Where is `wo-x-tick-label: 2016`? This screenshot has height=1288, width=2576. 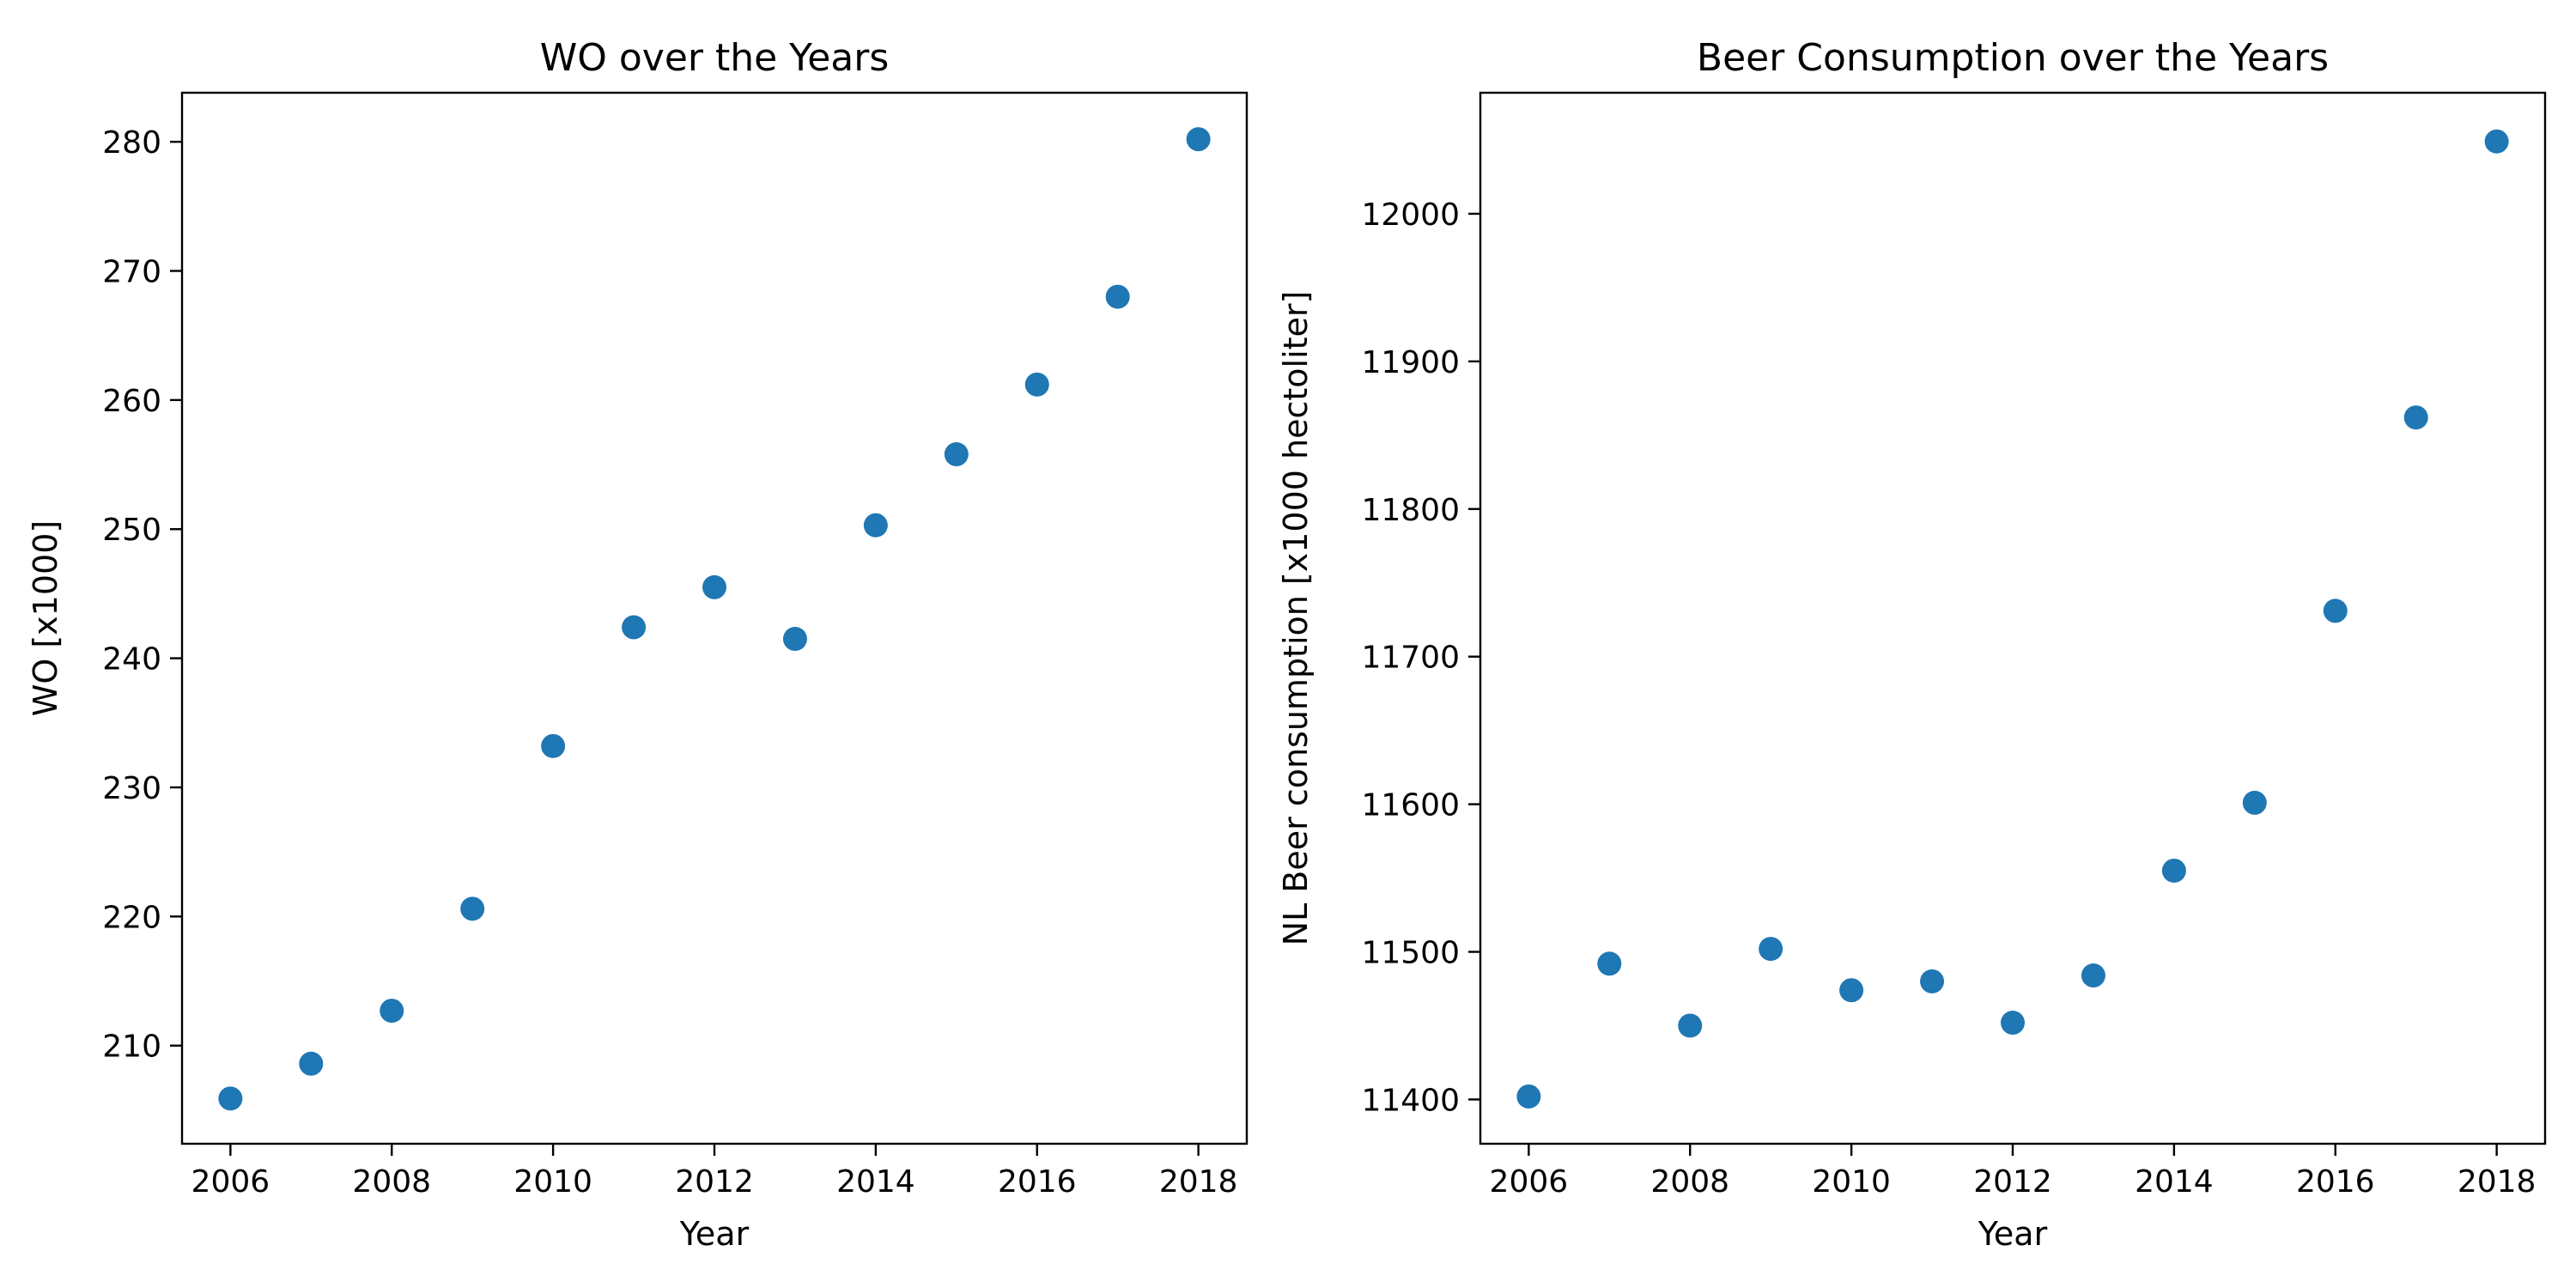 wo-x-tick-label: 2016 is located at coordinates (1038, 1182).